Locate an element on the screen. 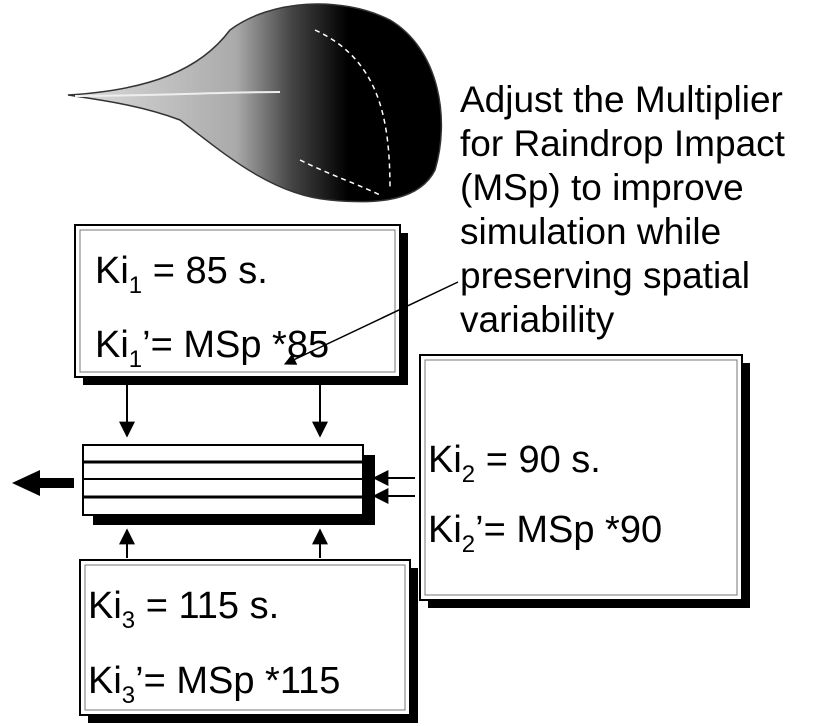 The image size is (839, 726). box-line: Ki3’= MSp *115 is located at coordinates (214, 684).